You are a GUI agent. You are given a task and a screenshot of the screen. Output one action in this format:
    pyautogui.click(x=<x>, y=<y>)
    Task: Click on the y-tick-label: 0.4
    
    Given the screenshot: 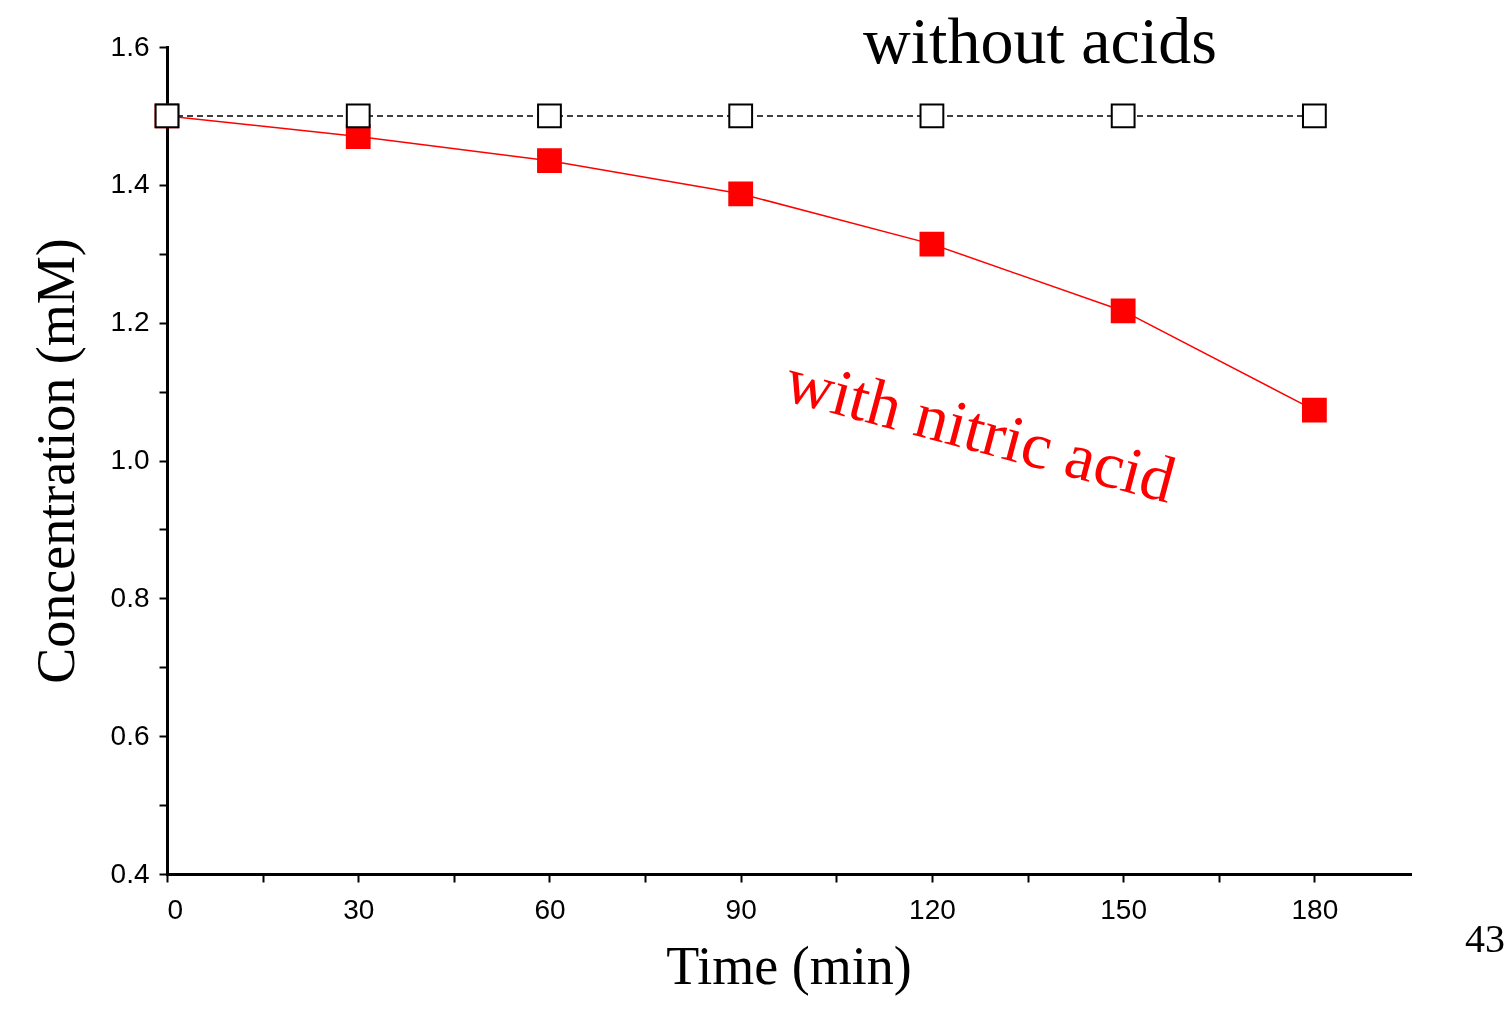 What is the action you would take?
    pyautogui.click(x=130, y=873)
    